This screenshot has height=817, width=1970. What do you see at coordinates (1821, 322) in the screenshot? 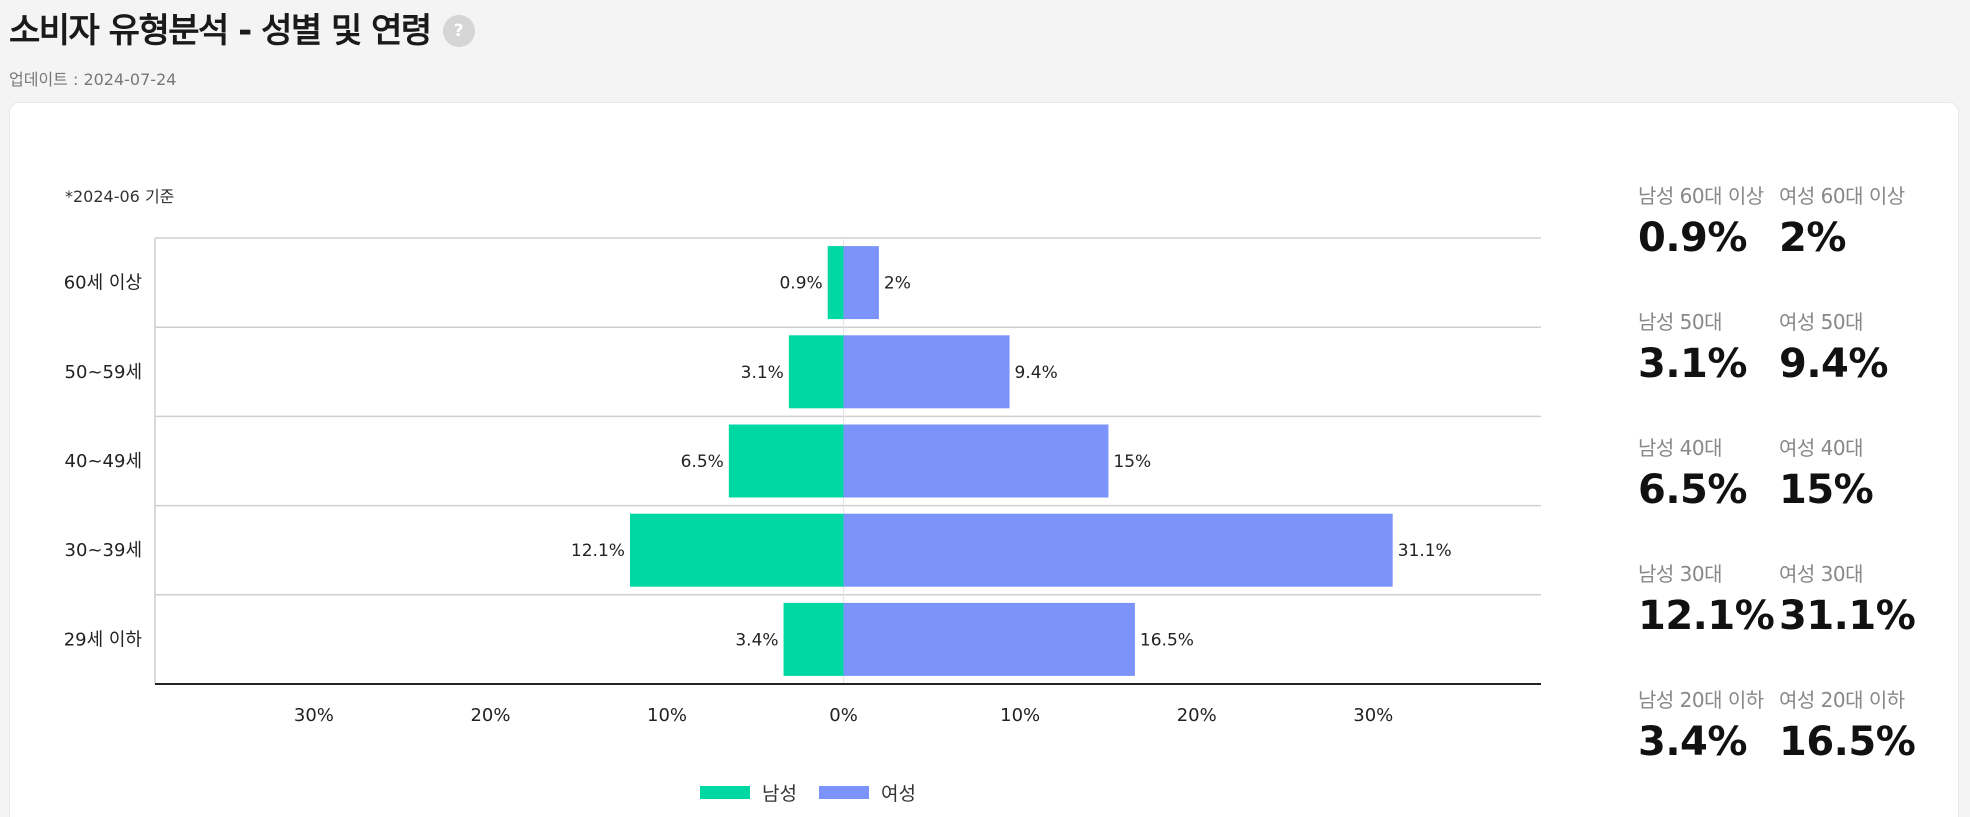
I see `stat-label: 여성 50대` at bounding box center [1821, 322].